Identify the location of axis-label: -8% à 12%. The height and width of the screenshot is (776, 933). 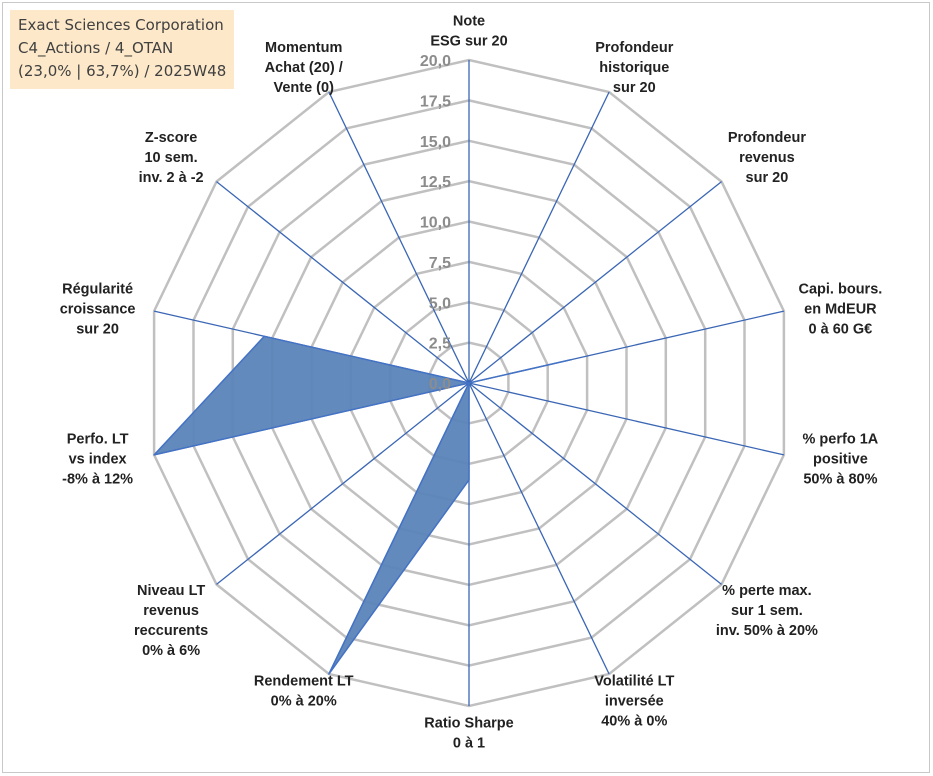
(97, 480).